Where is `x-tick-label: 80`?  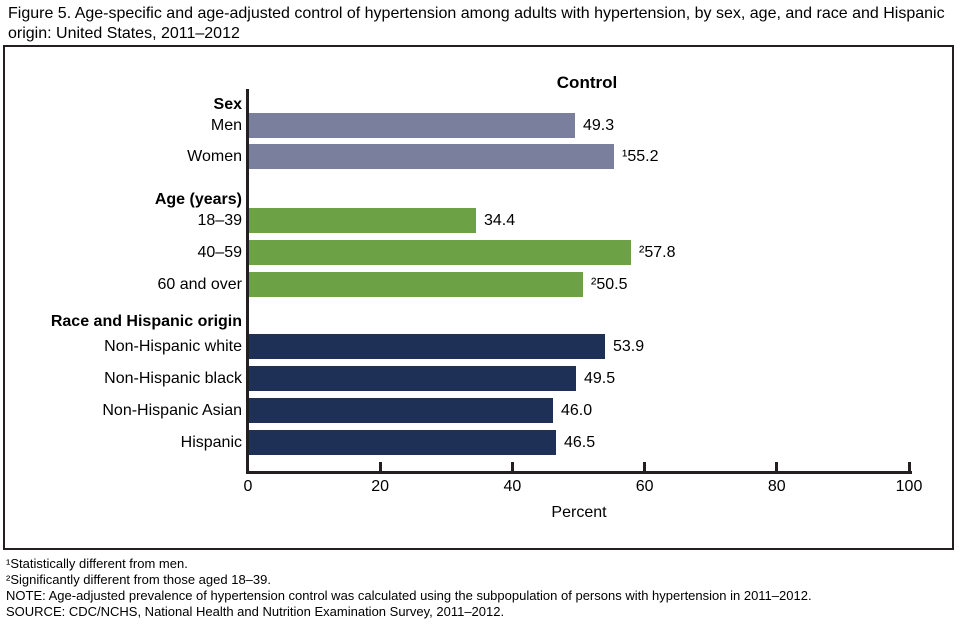
x-tick-label: 80 is located at coordinates (776, 486).